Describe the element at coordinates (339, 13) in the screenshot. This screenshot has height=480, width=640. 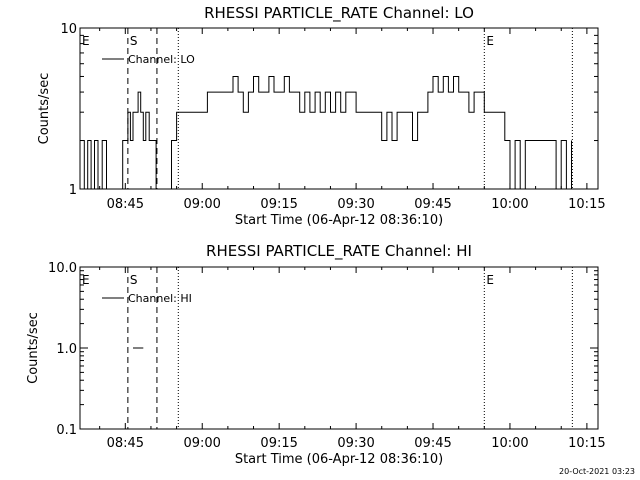
I see `chart-title: RHESSI PARTICLE_RATE Channel: LO` at that location.